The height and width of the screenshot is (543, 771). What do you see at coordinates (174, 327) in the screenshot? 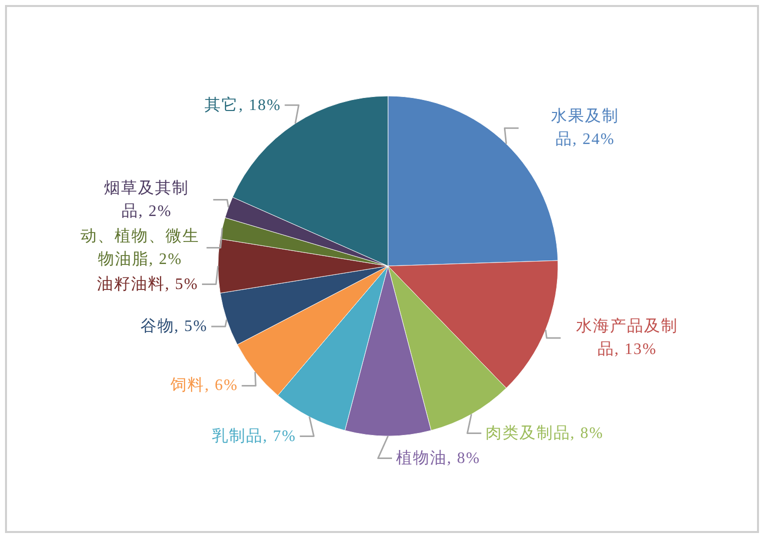
I see `slice-label: 谷物, 5%` at bounding box center [174, 327].